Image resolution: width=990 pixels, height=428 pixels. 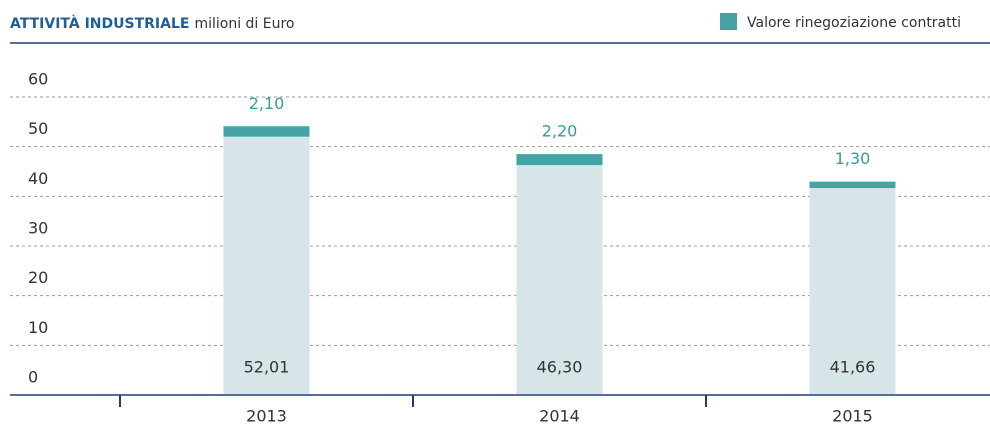 I want to click on legend-label: Valore rinegoziazione contratti, so click(x=854, y=23).